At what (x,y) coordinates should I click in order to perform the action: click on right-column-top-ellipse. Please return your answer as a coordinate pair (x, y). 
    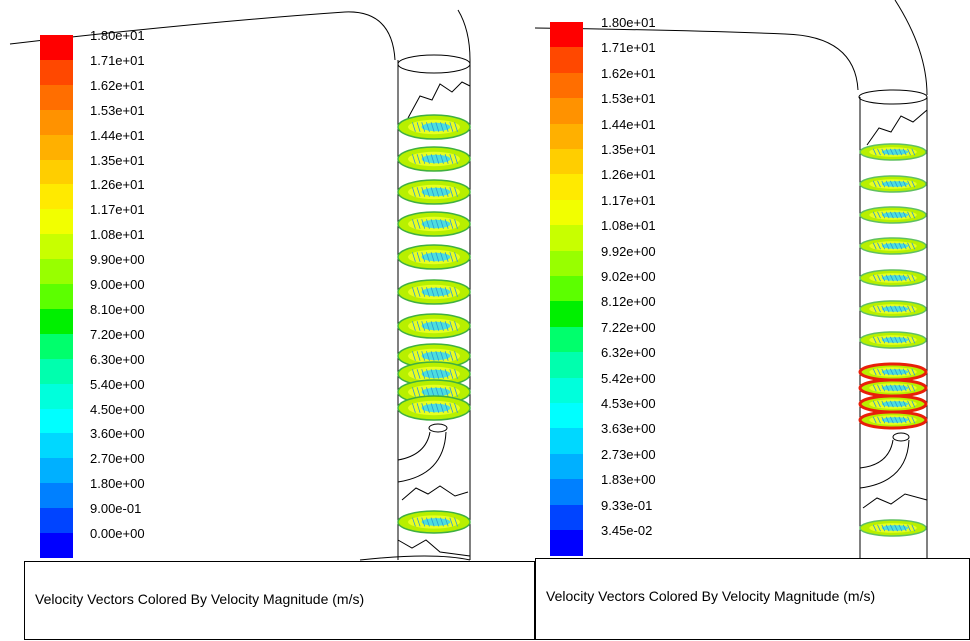
    Looking at the image, I should click on (893, 97).